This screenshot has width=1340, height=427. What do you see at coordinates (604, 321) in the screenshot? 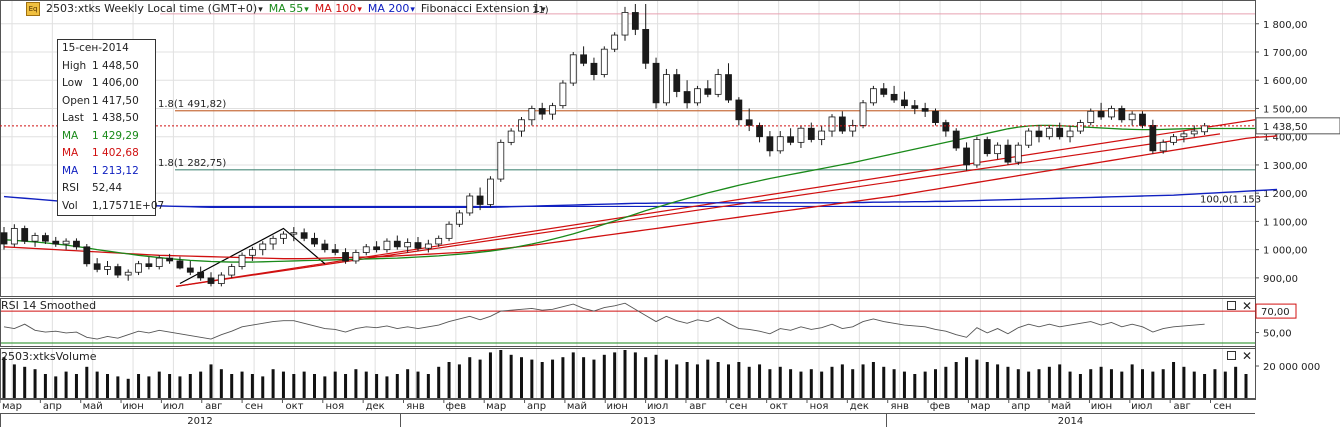
I see `rsi-line` at bounding box center [604, 321].